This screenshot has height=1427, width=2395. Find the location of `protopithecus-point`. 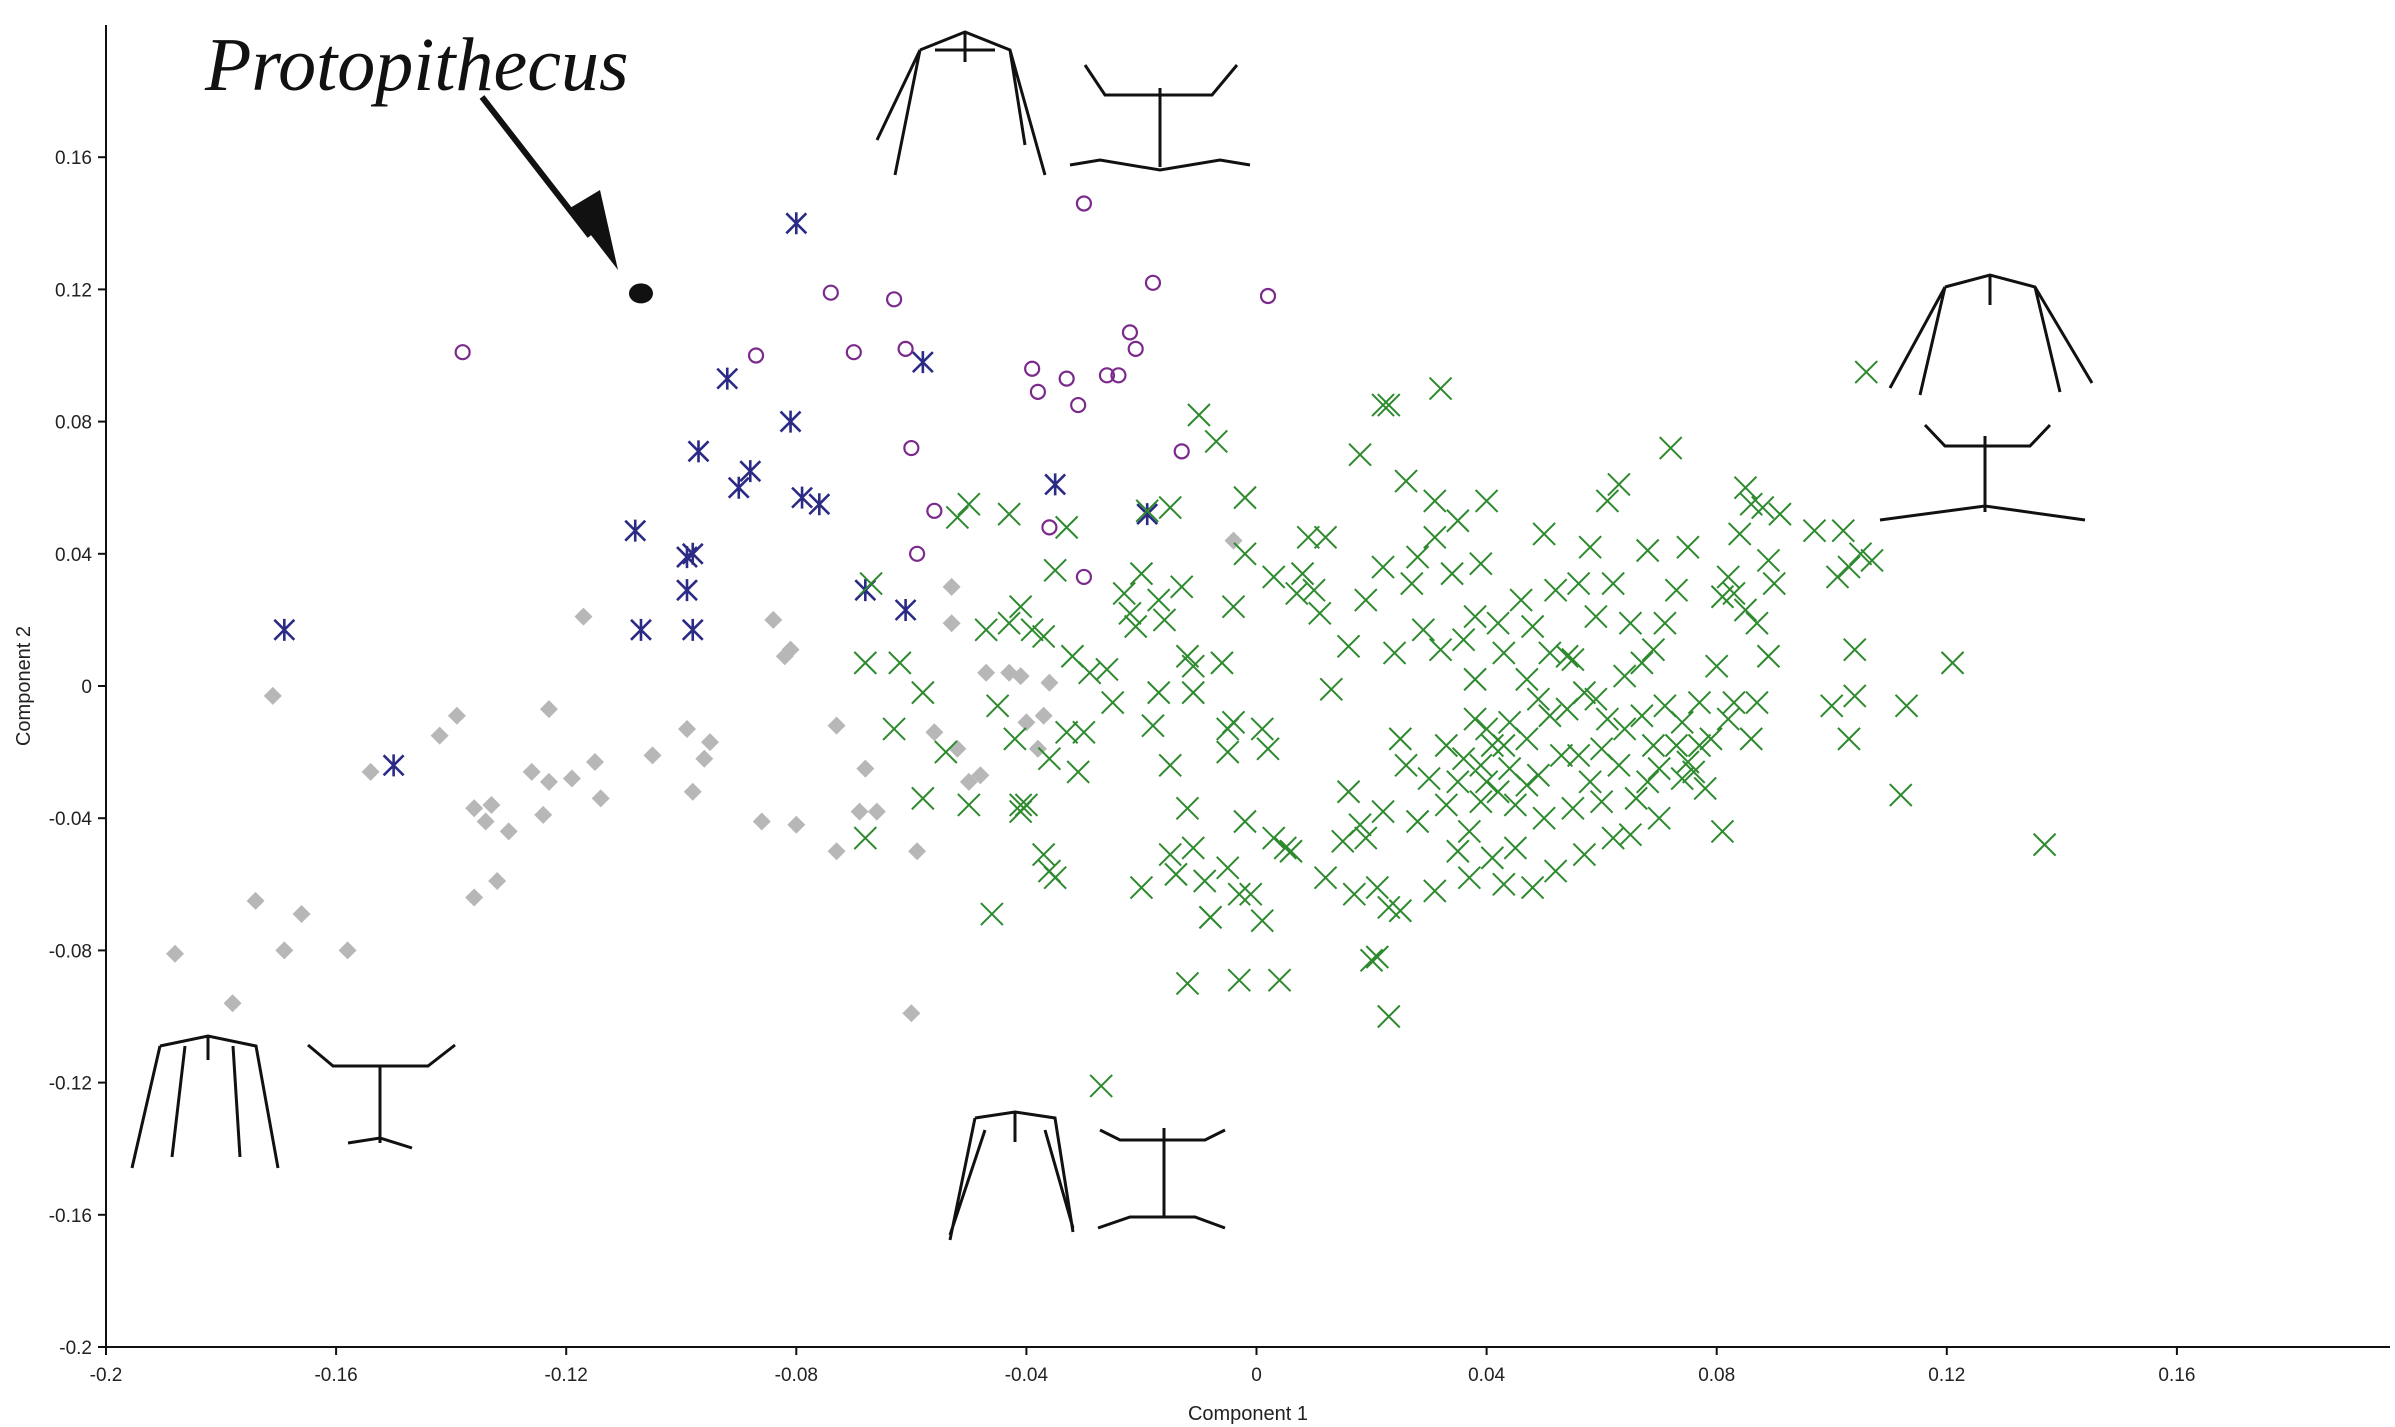

protopithecus-point is located at coordinates (640, 293).